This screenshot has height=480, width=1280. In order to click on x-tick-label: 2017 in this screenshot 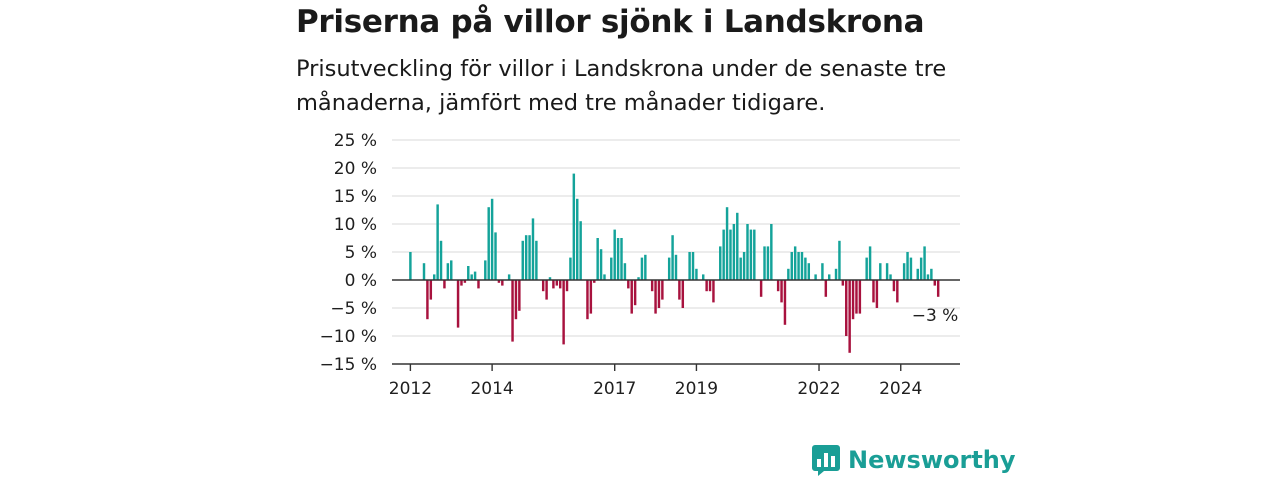, I will do `click(614, 389)`.